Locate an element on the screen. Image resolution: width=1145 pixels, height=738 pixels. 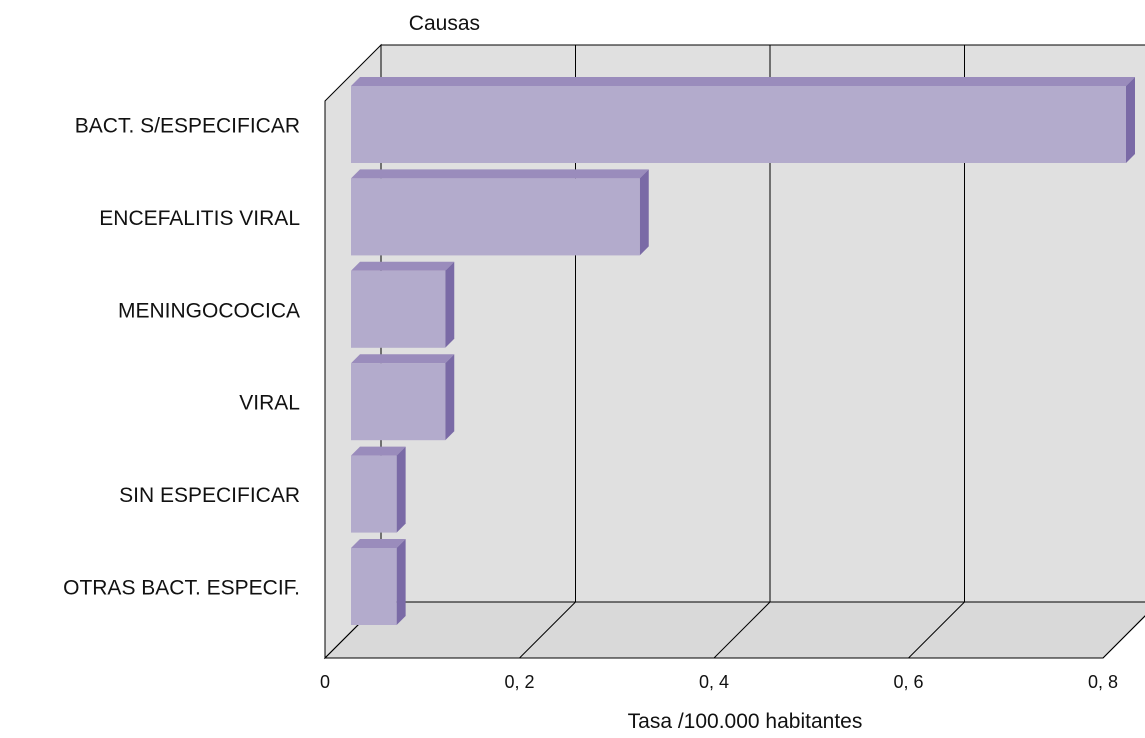
category-label: OTRAS BACT. ESPECIF. is located at coordinates (181, 588).